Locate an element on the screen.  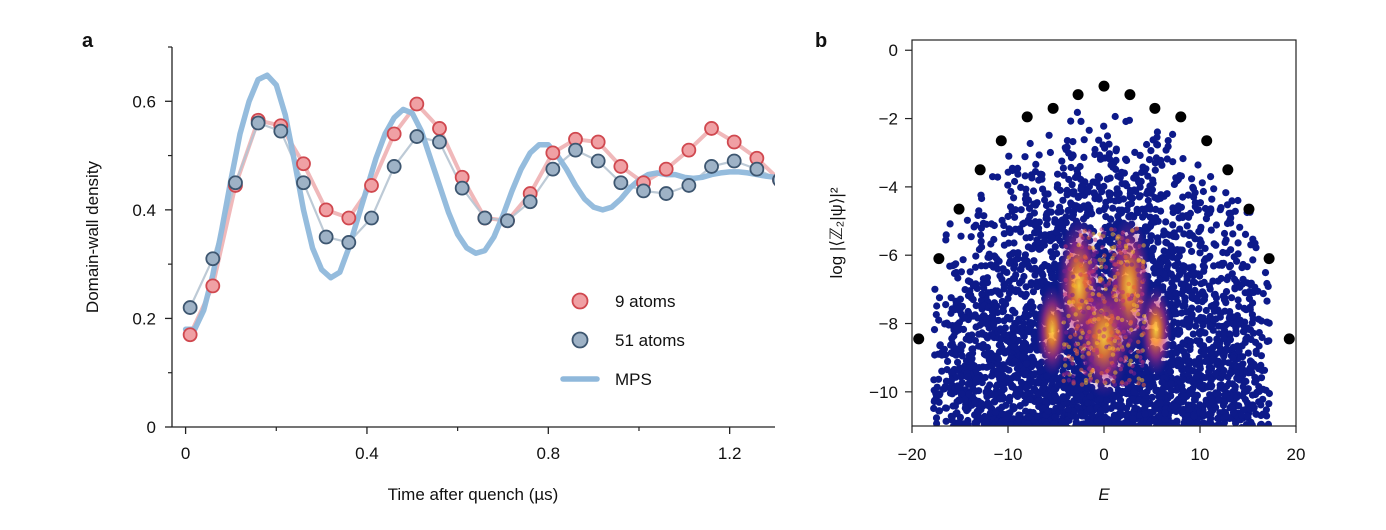
legend-label: 9 atoms is located at coordinates (645, 301).